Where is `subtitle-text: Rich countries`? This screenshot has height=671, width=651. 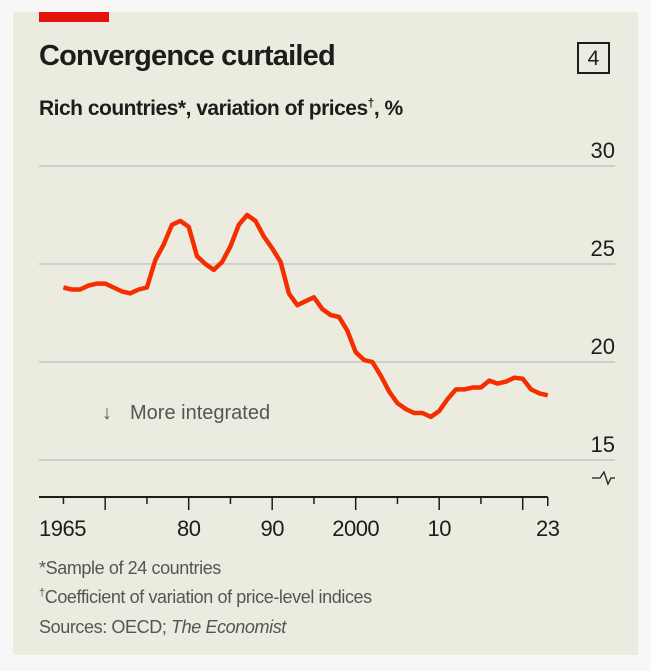 subtitle-text: Rich countries is located at coordinates (108, 108).